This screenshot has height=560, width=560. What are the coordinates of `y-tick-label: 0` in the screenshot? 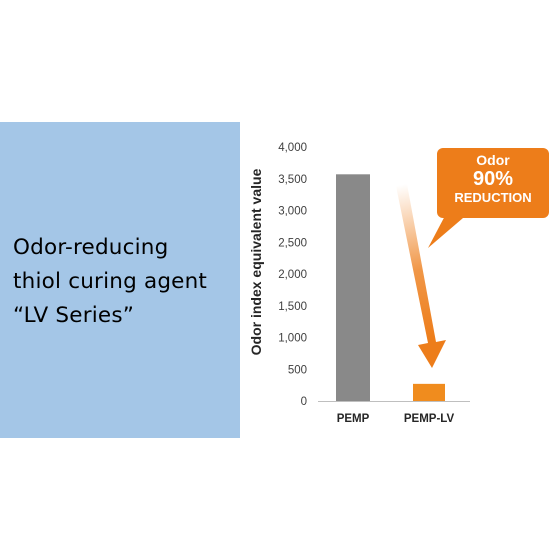 It's located at (304, 402).